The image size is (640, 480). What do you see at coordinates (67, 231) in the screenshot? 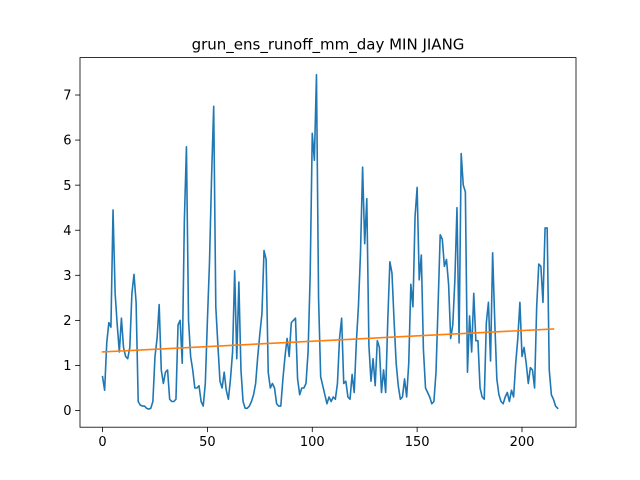
I see `y-tick-label: 4` at bounding box center [67, 231].